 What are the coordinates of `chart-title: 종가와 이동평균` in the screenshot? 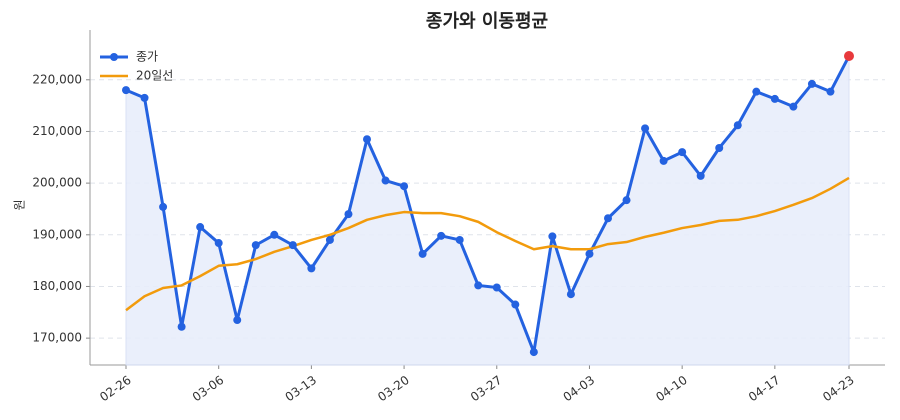 It's located at (487, 21).